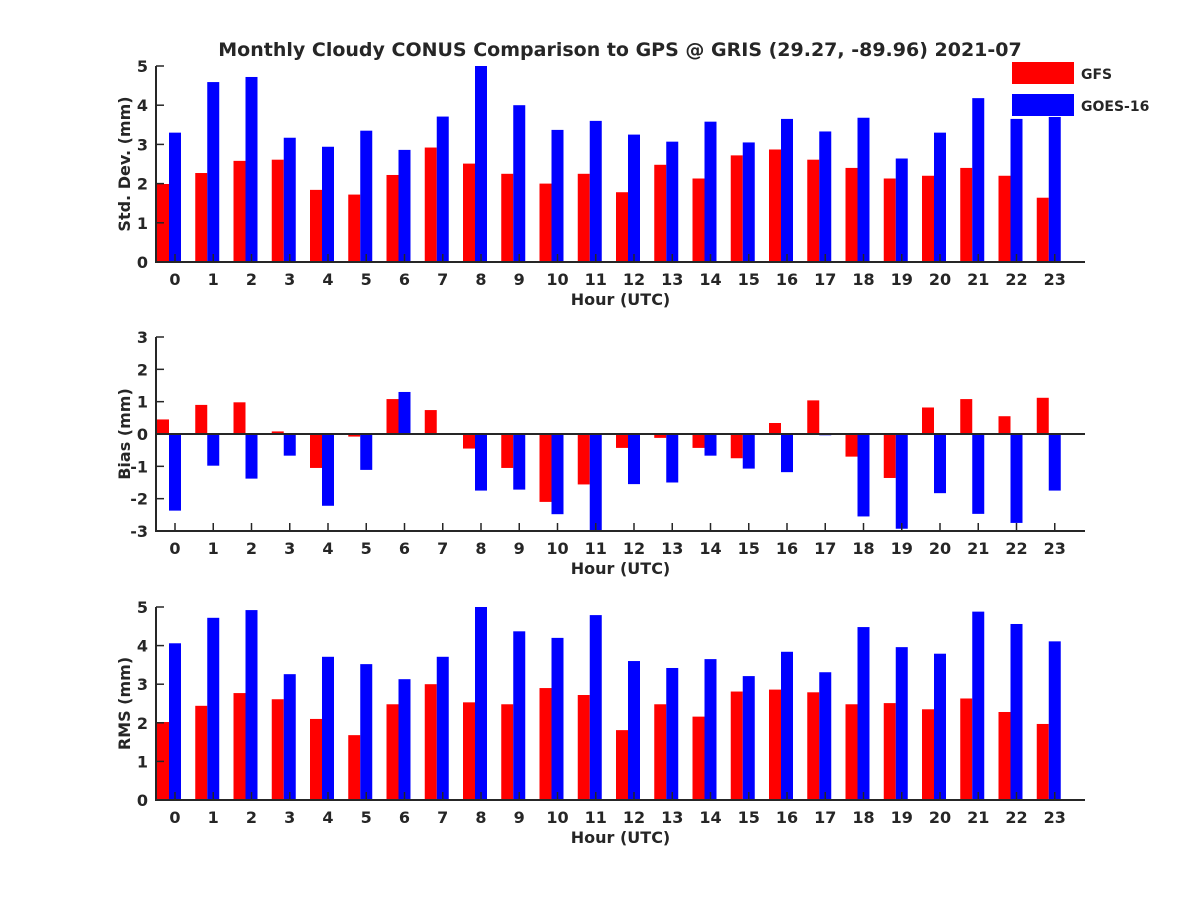 This screenshot has width=1200, height=900. I want to click on x-tick-label: 2, so click(251, 279).